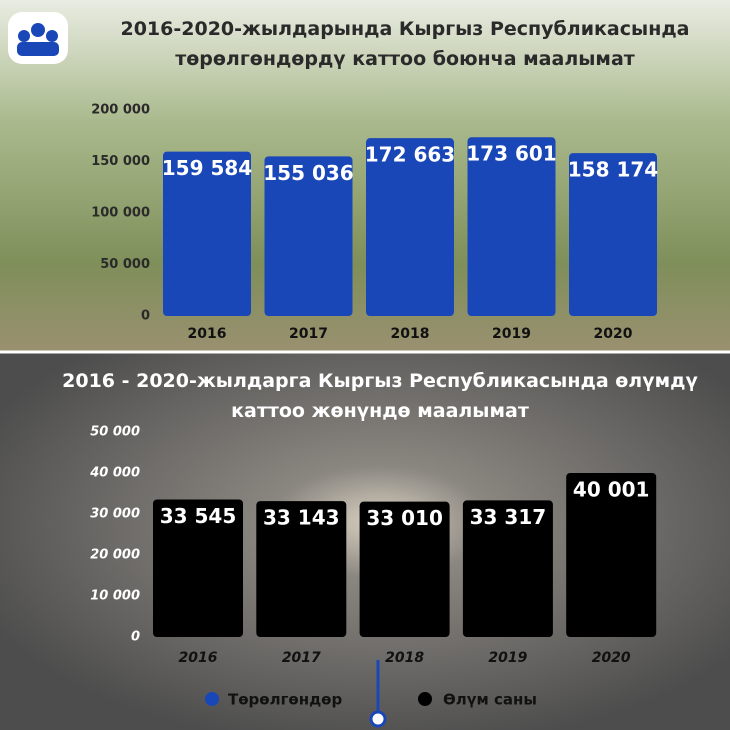 The width and height of the screenshot is (730, 730). What do you see at coordinates (115, 514) in the screenshot?
I see `y-tick-label: 30 000` at bounding box center [115, 514].